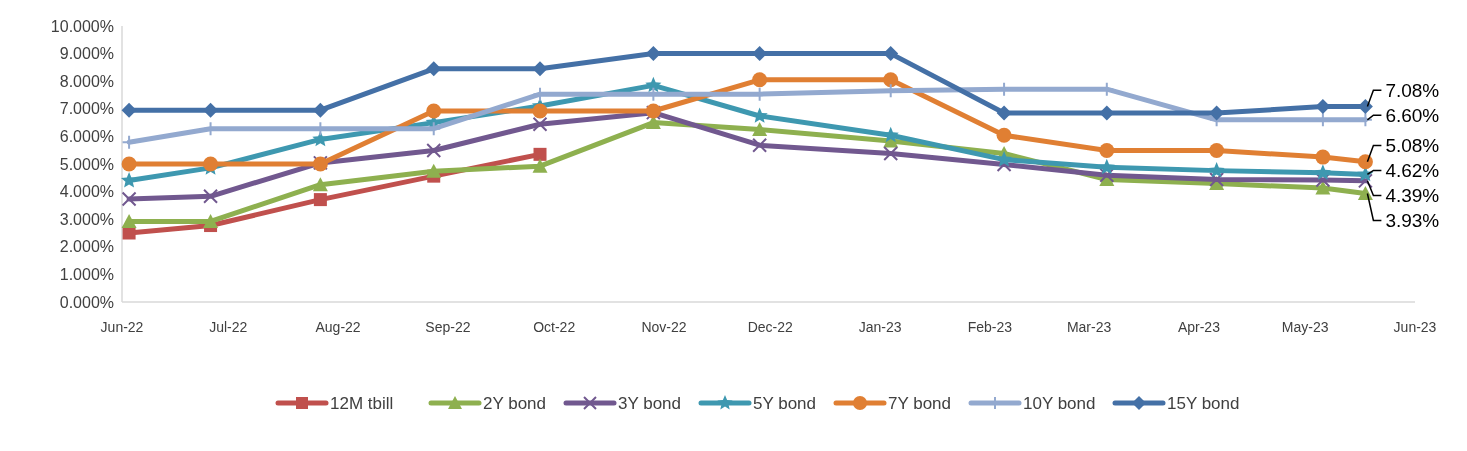  What do you see at coordinates (664, 327) in the screenshot?
I see `x-tick-label: Nov-22` at bounding box center [664, 327].